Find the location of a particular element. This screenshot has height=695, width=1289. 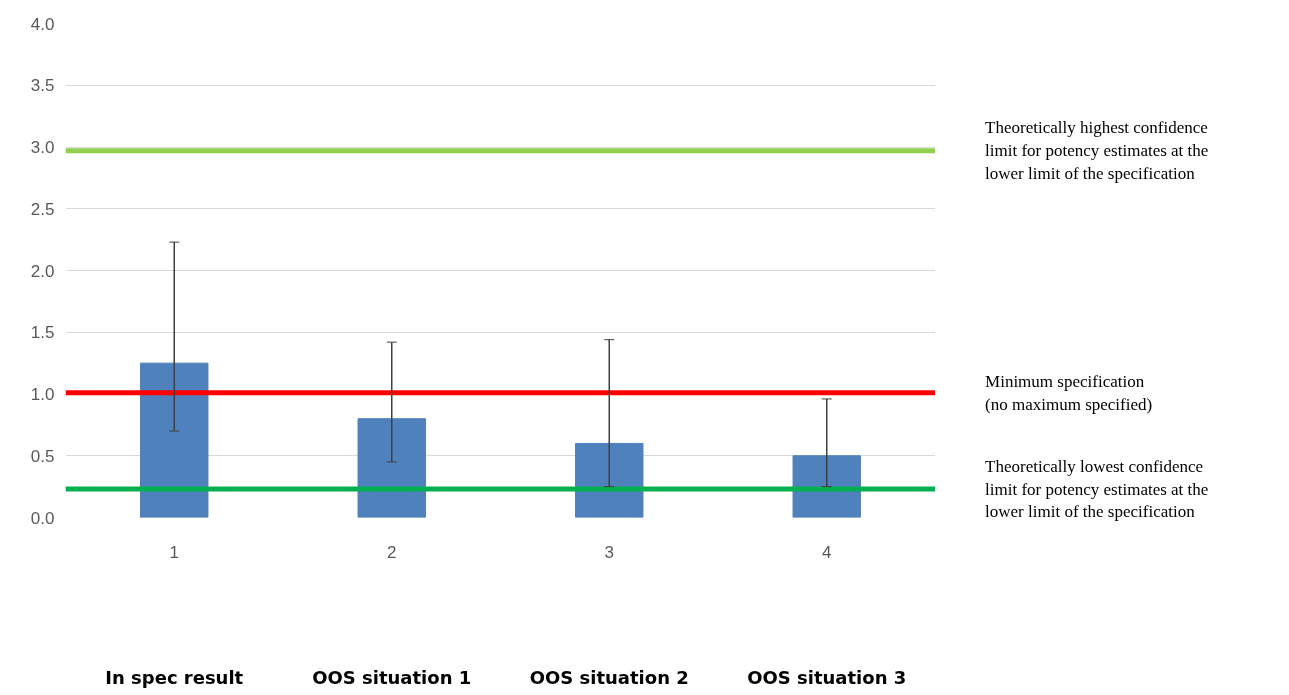

ref-line-label: Minimum specification (no maximum specified) is located at coordinates (1069, 392).